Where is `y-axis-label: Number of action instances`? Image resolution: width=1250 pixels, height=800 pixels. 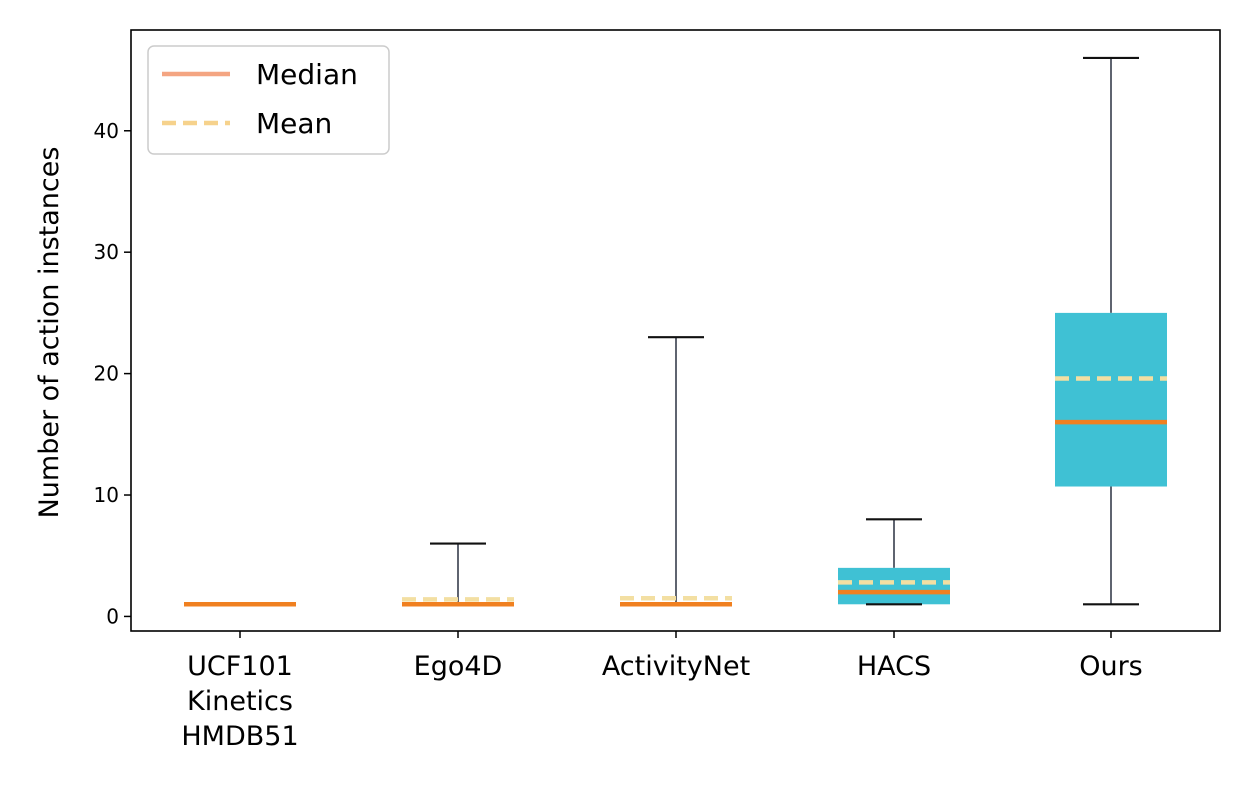 y-axis-label: Number of action instances is located at coordinates (49, 333).